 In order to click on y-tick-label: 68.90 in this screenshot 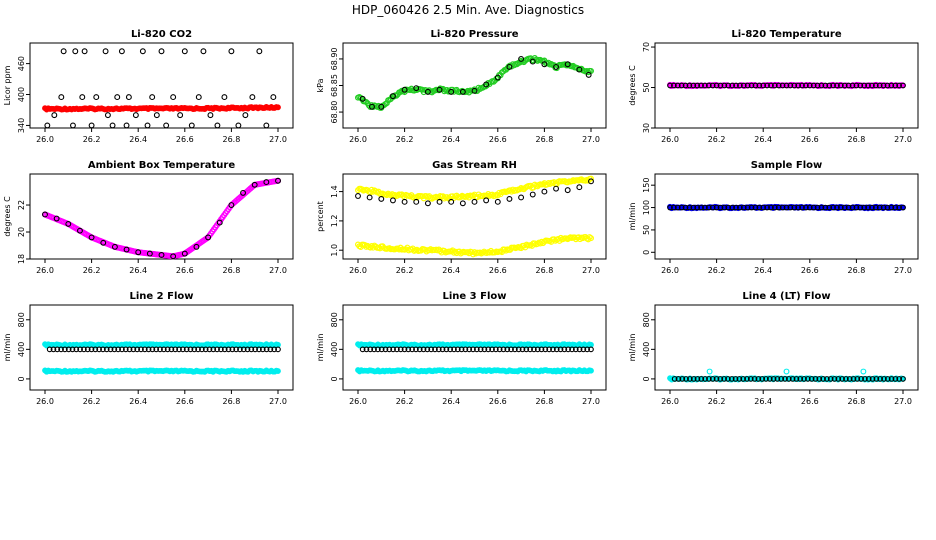, I will do `click(334, 58)`.